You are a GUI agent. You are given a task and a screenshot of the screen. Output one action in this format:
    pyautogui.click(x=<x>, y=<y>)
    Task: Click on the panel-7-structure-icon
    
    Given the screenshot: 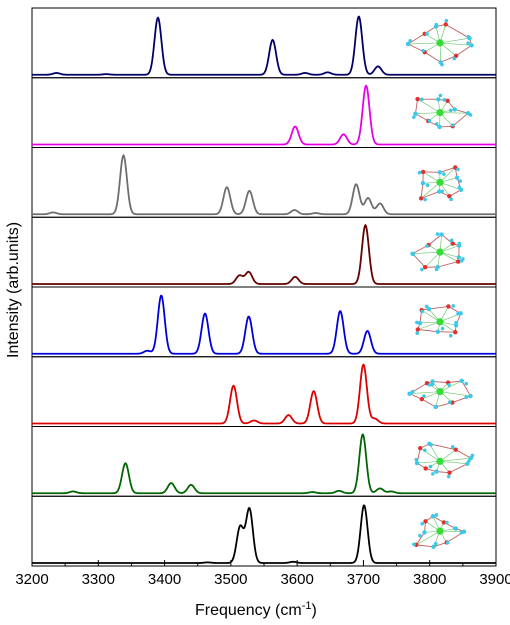 What is the action you would take?
    pyautogui.click(x=444, y=460)
    